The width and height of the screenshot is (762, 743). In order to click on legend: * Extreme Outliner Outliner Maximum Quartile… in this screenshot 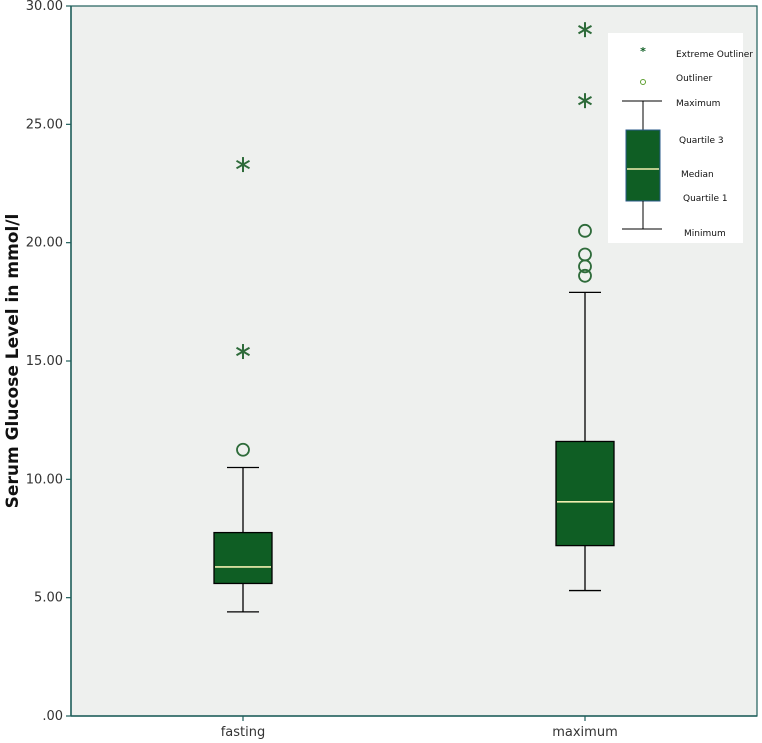, I will do `click(680, 138)`.